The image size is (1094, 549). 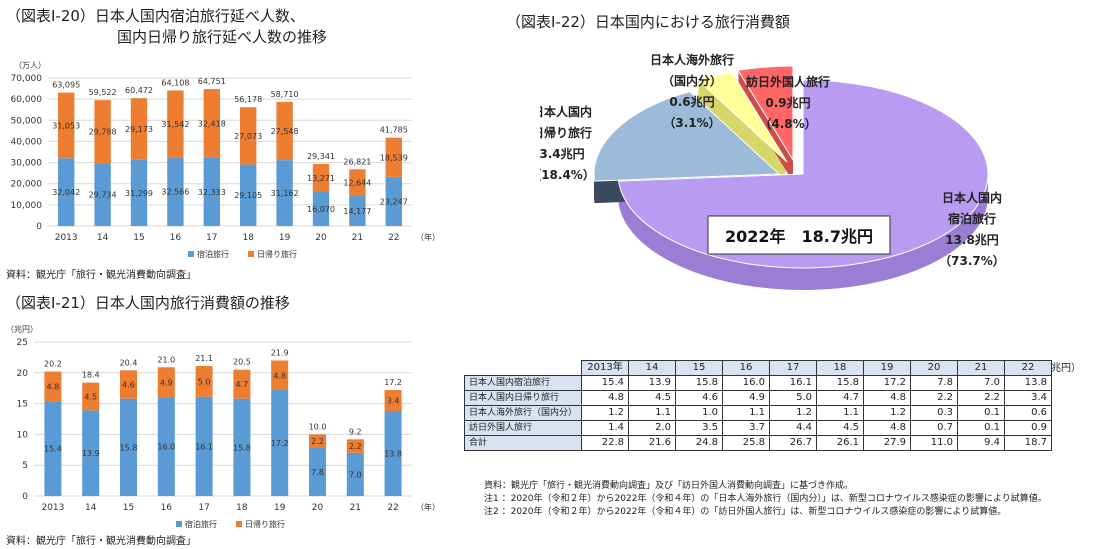 I want to click on data-label: 32,042, so click(x=66, y=192).